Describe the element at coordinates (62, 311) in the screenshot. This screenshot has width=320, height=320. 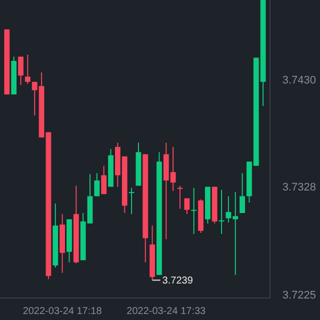
I see `x-tick-label: 2022-03-24 17:18` at that location.